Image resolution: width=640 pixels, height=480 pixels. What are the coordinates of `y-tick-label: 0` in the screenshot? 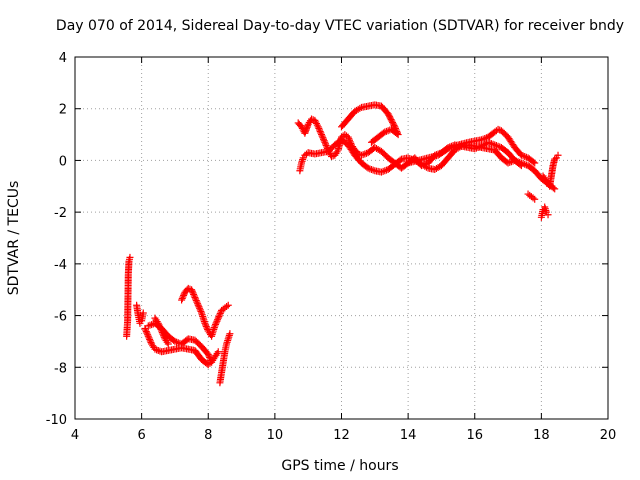 It's located at (63, 161).